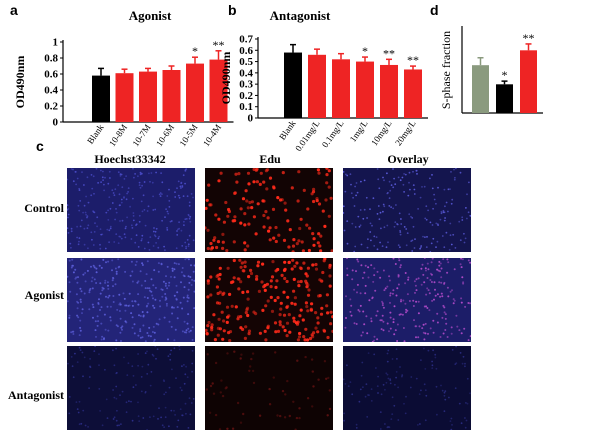  Describe the element at coordinates (408, 159) in the screenshot. I see `column-header-overlay: Overlay` at that location.